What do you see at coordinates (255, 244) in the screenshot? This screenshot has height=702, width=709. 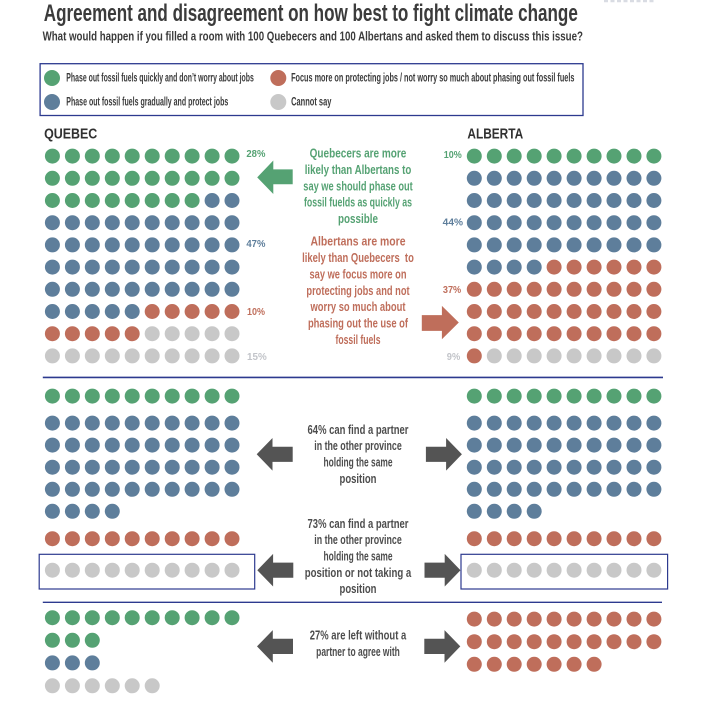 I see `svg-text: 47%` at bounding box center [255, 244].